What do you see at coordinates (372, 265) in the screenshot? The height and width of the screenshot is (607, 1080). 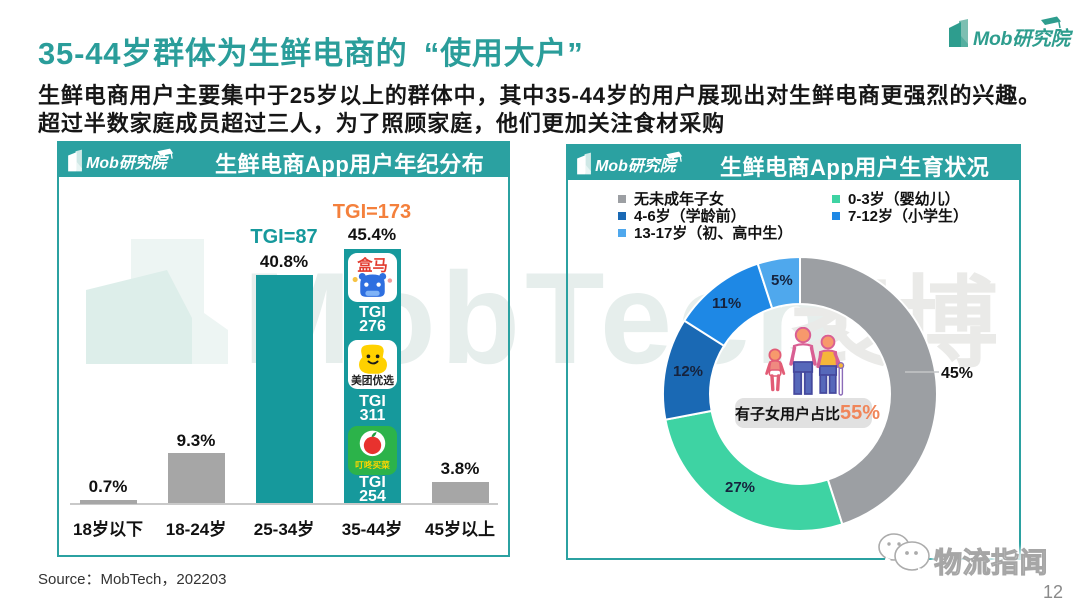 I see `svg-text: 盒马` at bounding box center [372, 265].